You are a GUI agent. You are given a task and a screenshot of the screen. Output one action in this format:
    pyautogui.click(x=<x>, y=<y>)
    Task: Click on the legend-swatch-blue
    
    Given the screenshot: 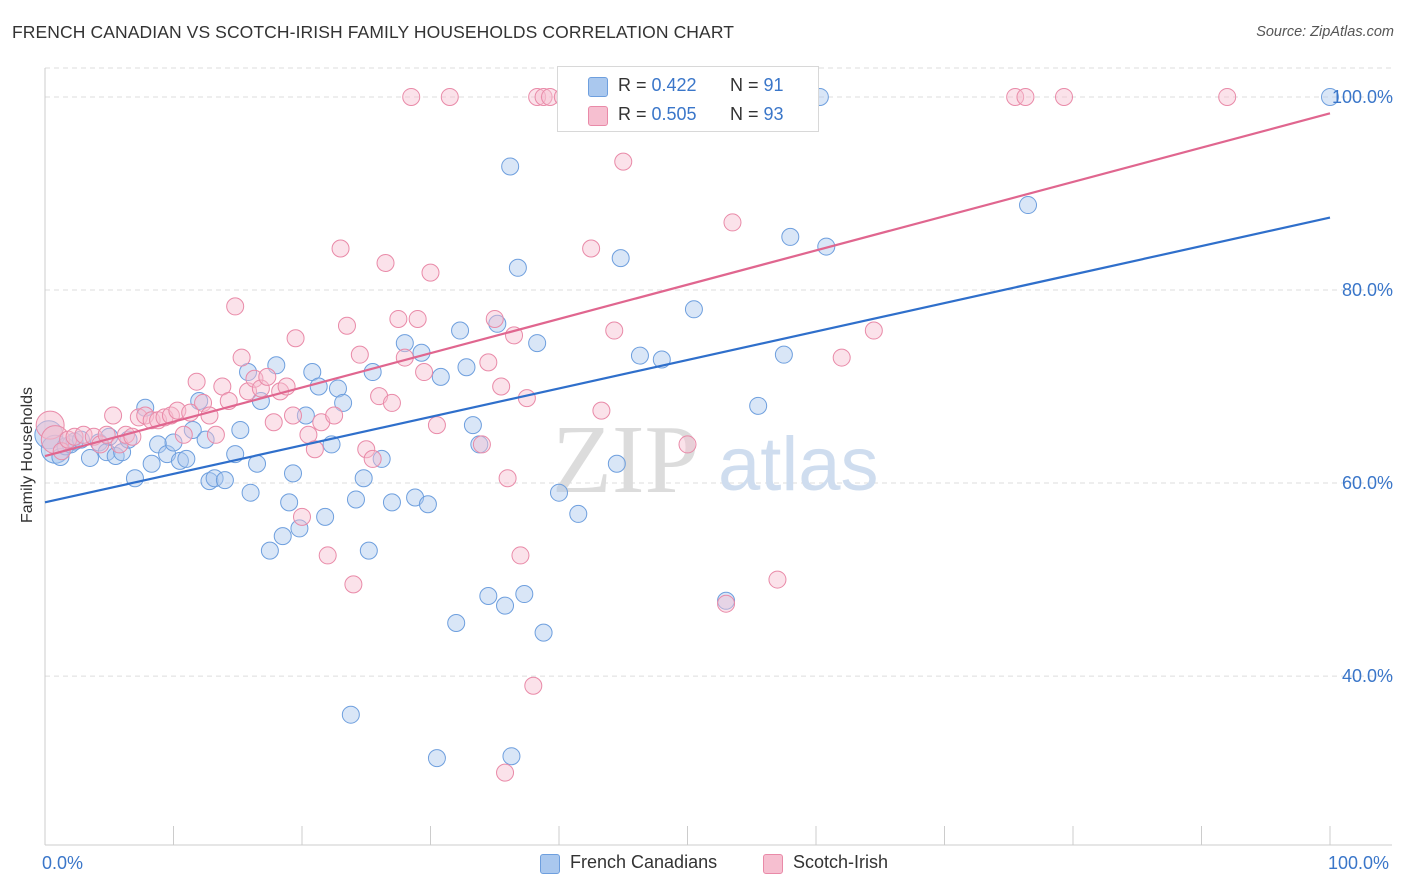 What is the action you would take?
    pyautogui.click(x=598, y=87)
    